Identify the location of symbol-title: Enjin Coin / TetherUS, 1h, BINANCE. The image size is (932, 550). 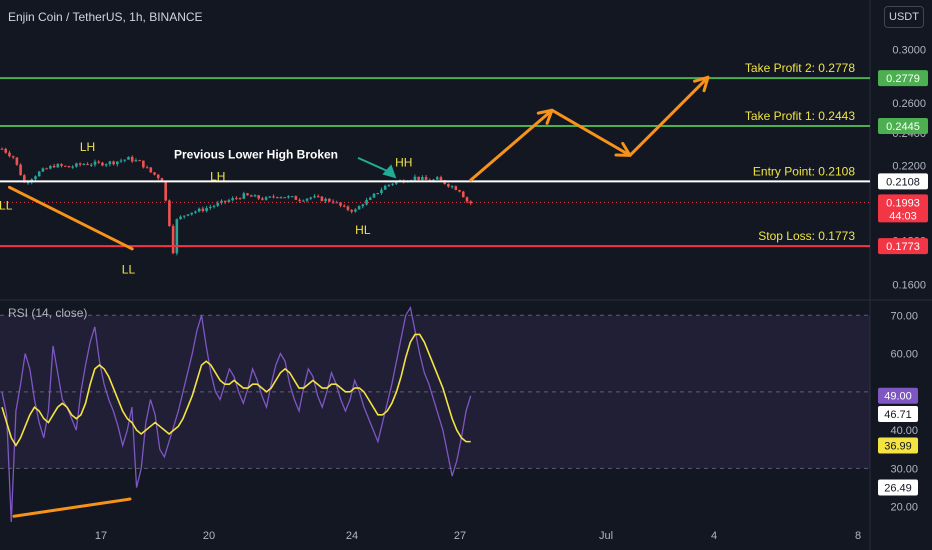
(105, 17).